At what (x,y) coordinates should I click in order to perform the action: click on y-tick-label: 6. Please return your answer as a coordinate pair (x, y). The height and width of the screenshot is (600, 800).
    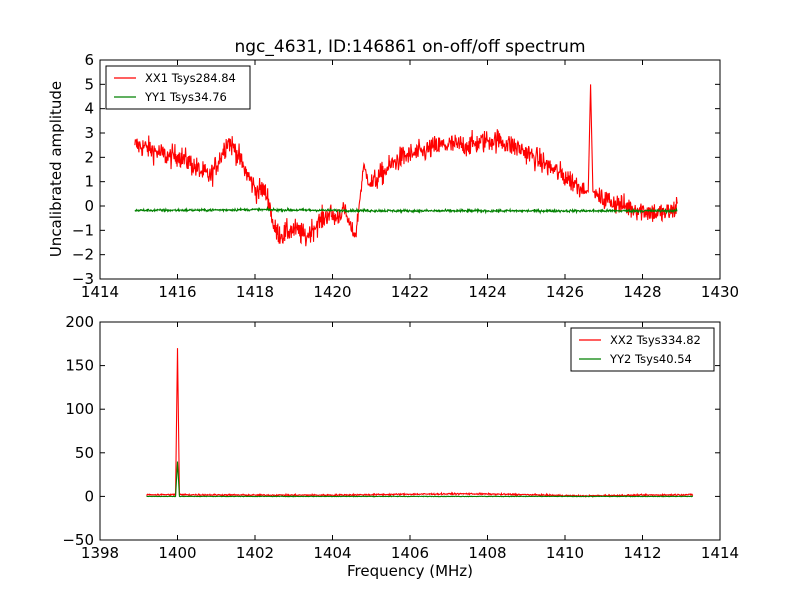
    Looking at the image, I should click on (89, 60).